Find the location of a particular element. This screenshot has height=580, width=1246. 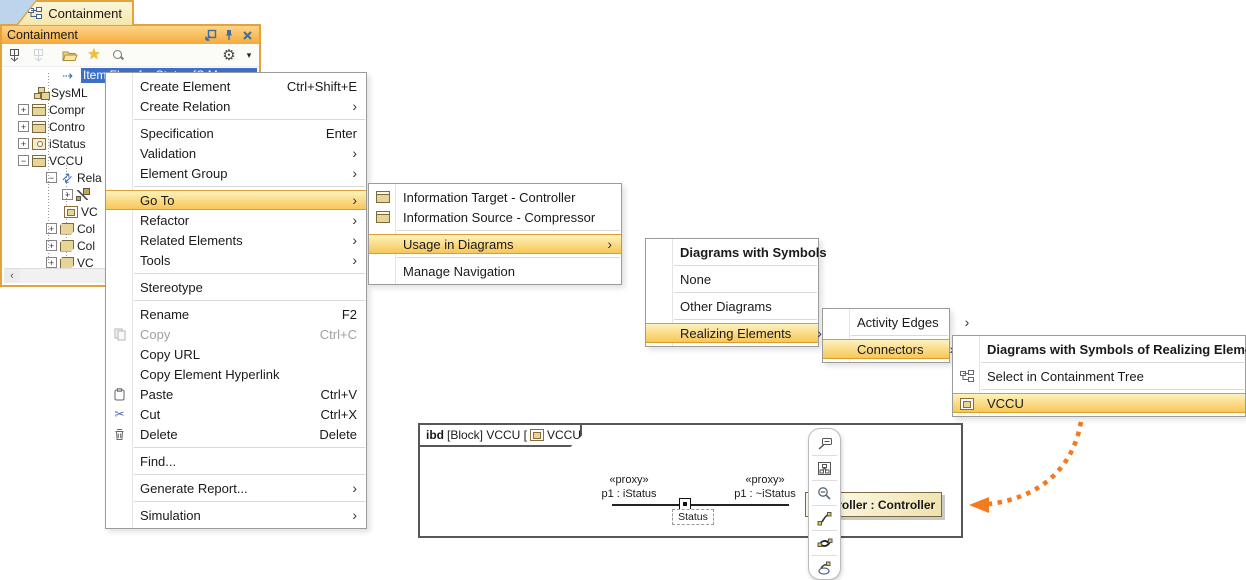

menu-item-label: Paste is located at coordinates (157, 394).